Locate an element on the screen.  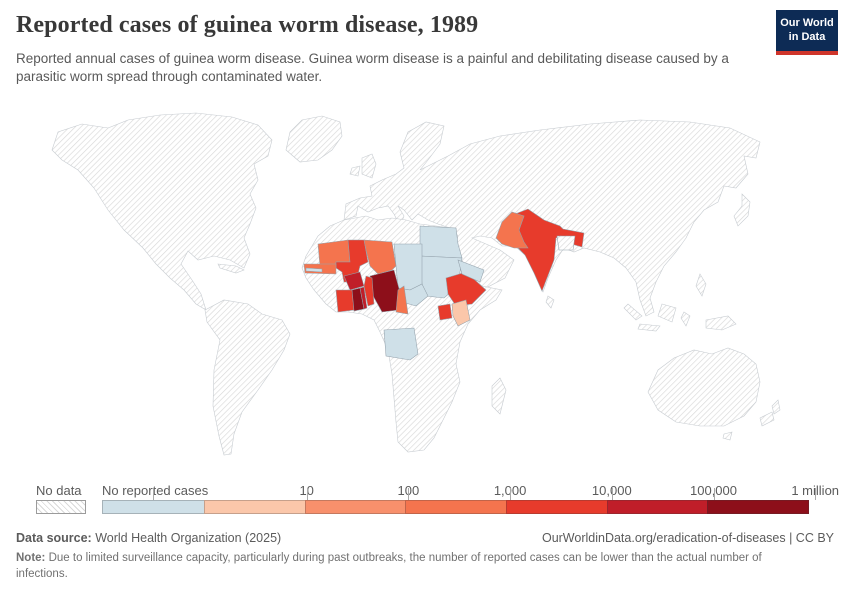
owid-logo-line2: in Data is located at coordinates (807, 36).